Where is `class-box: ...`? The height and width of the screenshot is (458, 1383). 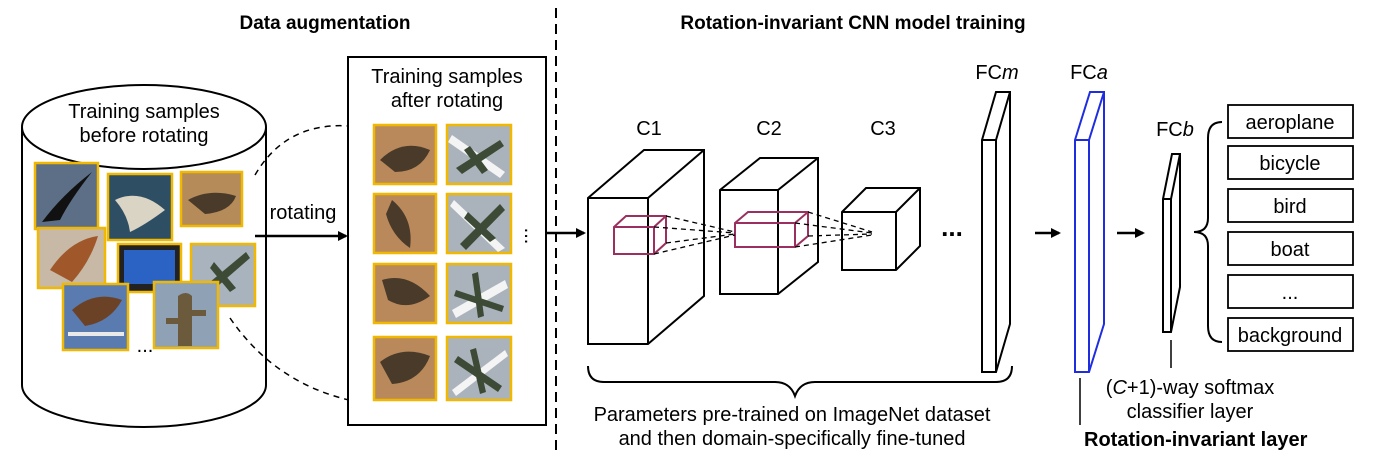 class-box: ... is located at coordinates (1290, 291).